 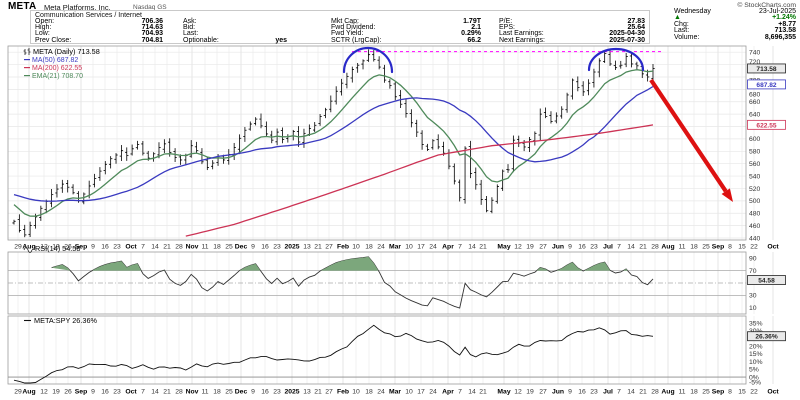 I want to click on x-tick-label: 13, so click(x=307, y=392).